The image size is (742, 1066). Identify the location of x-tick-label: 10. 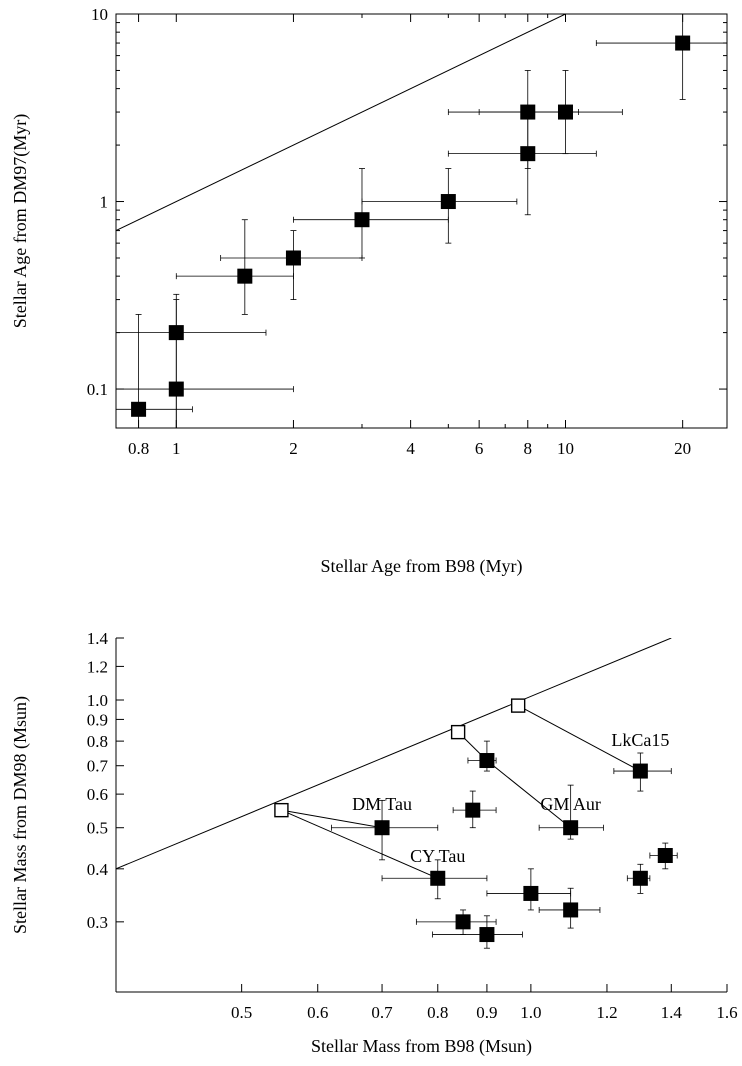
(565, 448).